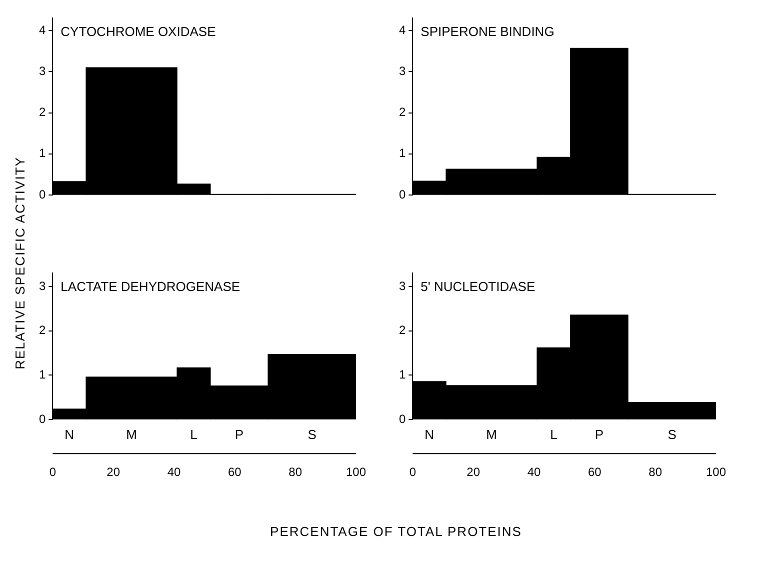 The image size is (767, 572). What do you see at coordinates (138, 31) in the screenshot?
I see `text: CYTOCHROME OXIDASE` at bounding box center [138, 31].